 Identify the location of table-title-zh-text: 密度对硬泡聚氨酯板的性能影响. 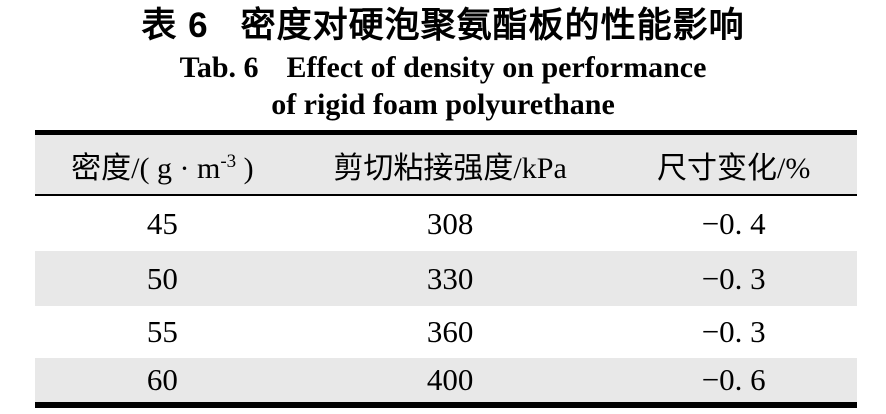
(492, 25).